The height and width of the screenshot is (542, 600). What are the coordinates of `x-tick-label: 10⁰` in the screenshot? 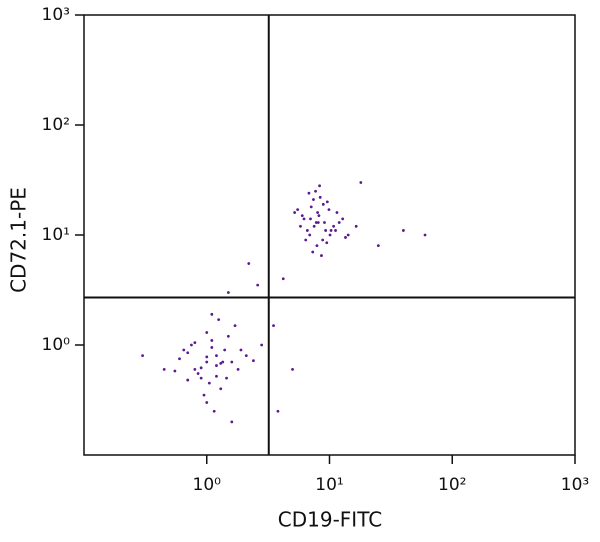 It's located at (207, 485).